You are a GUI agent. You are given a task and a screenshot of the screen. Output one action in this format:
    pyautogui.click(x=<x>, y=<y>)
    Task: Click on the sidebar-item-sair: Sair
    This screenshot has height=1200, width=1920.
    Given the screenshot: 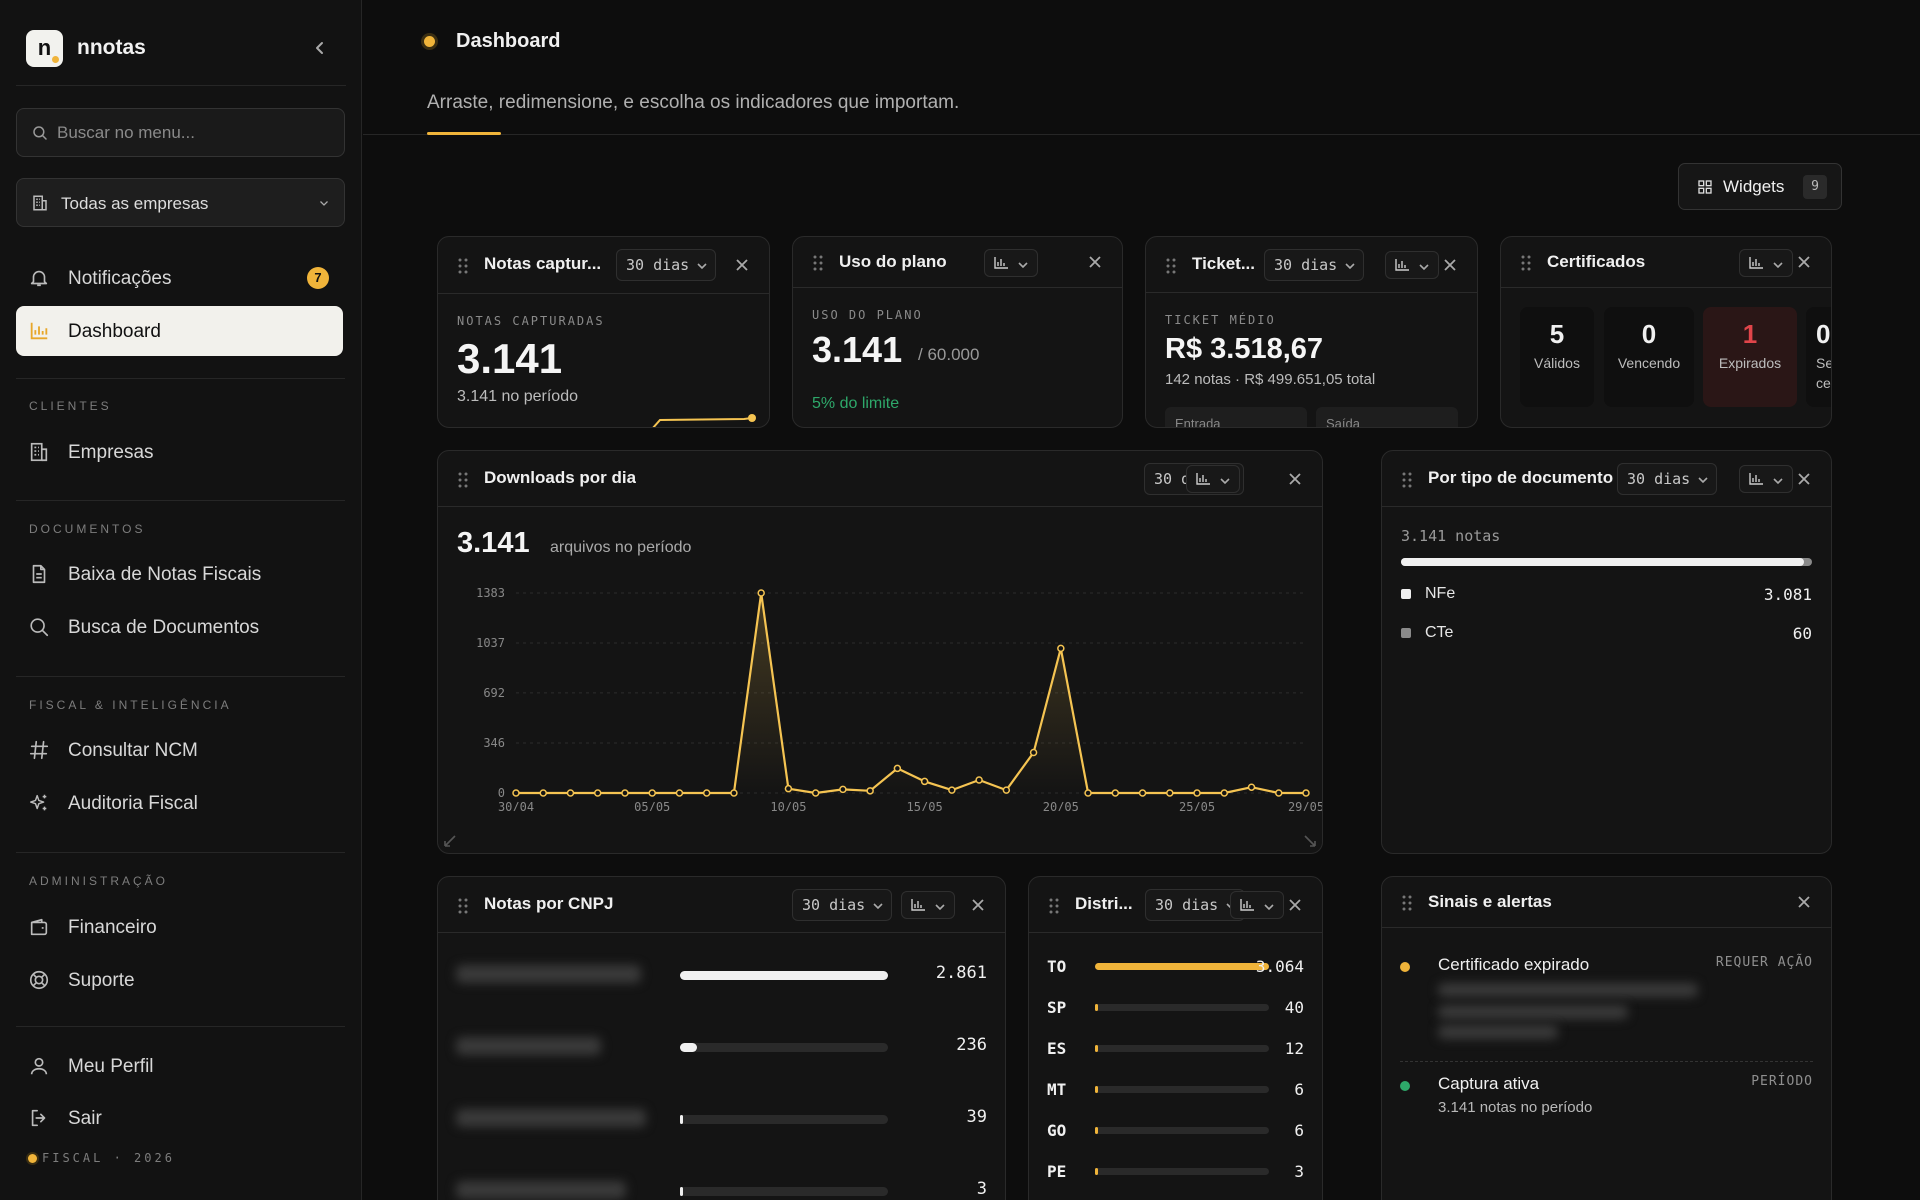 What is the action you would take?
    pyautogui.click(x=179, y=1118)
    